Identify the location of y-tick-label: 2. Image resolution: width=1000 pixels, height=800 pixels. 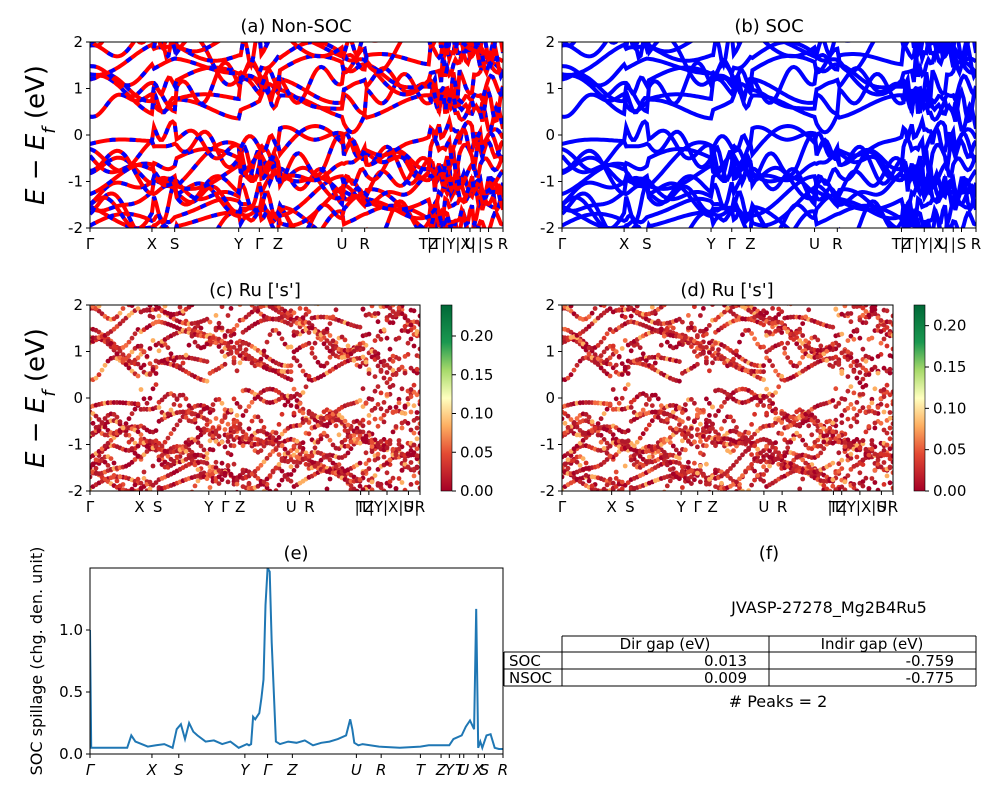
(550, 305).